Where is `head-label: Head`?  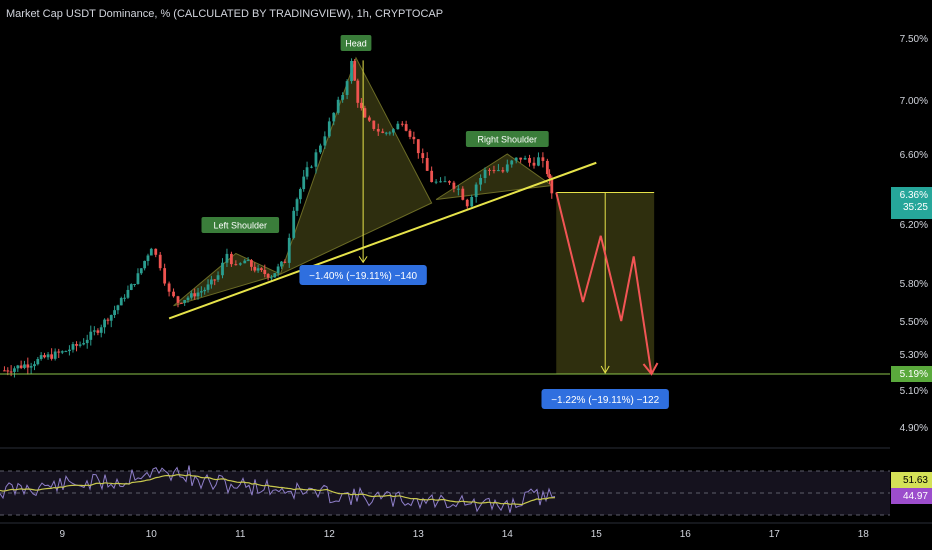 head-label: Head is located at coordinates (356, 44).